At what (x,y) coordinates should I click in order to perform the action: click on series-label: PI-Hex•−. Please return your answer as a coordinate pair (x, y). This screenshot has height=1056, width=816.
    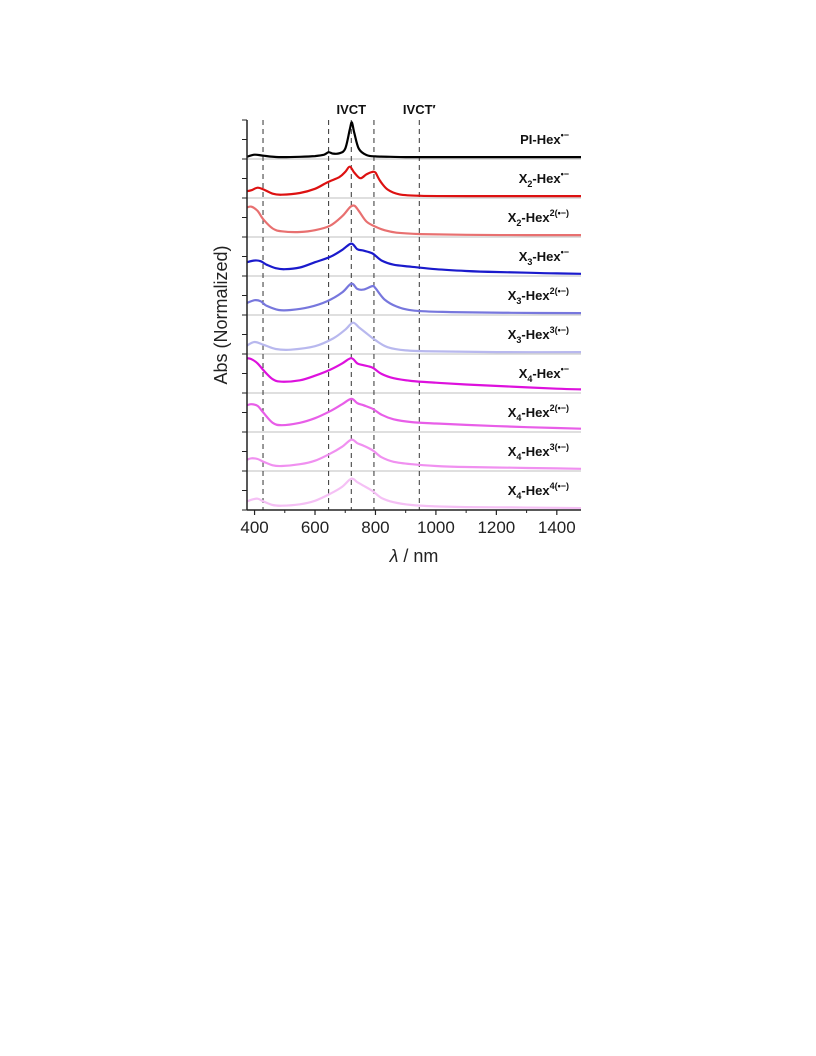
    Looking at the image, I should click on (544, 138).